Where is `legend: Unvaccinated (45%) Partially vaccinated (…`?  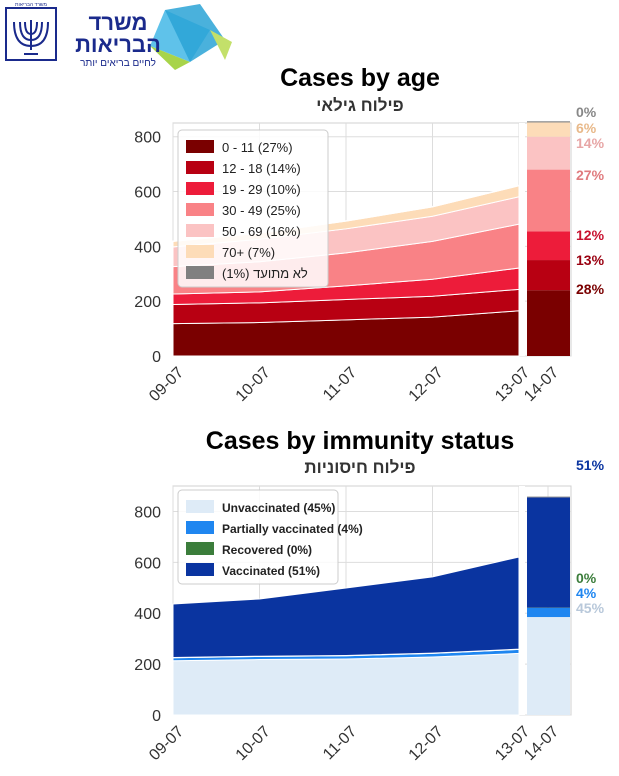
legend: Unvaccinated (45%) Partially vaccinated (… is located at coordinates (270, 537).